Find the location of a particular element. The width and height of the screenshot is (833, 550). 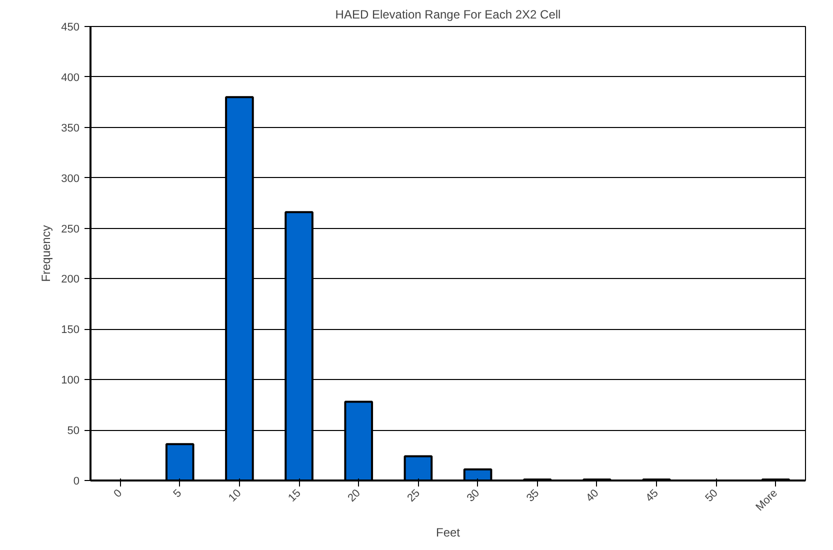

x-tick-label: 25 is located at coordinates (413, 495).